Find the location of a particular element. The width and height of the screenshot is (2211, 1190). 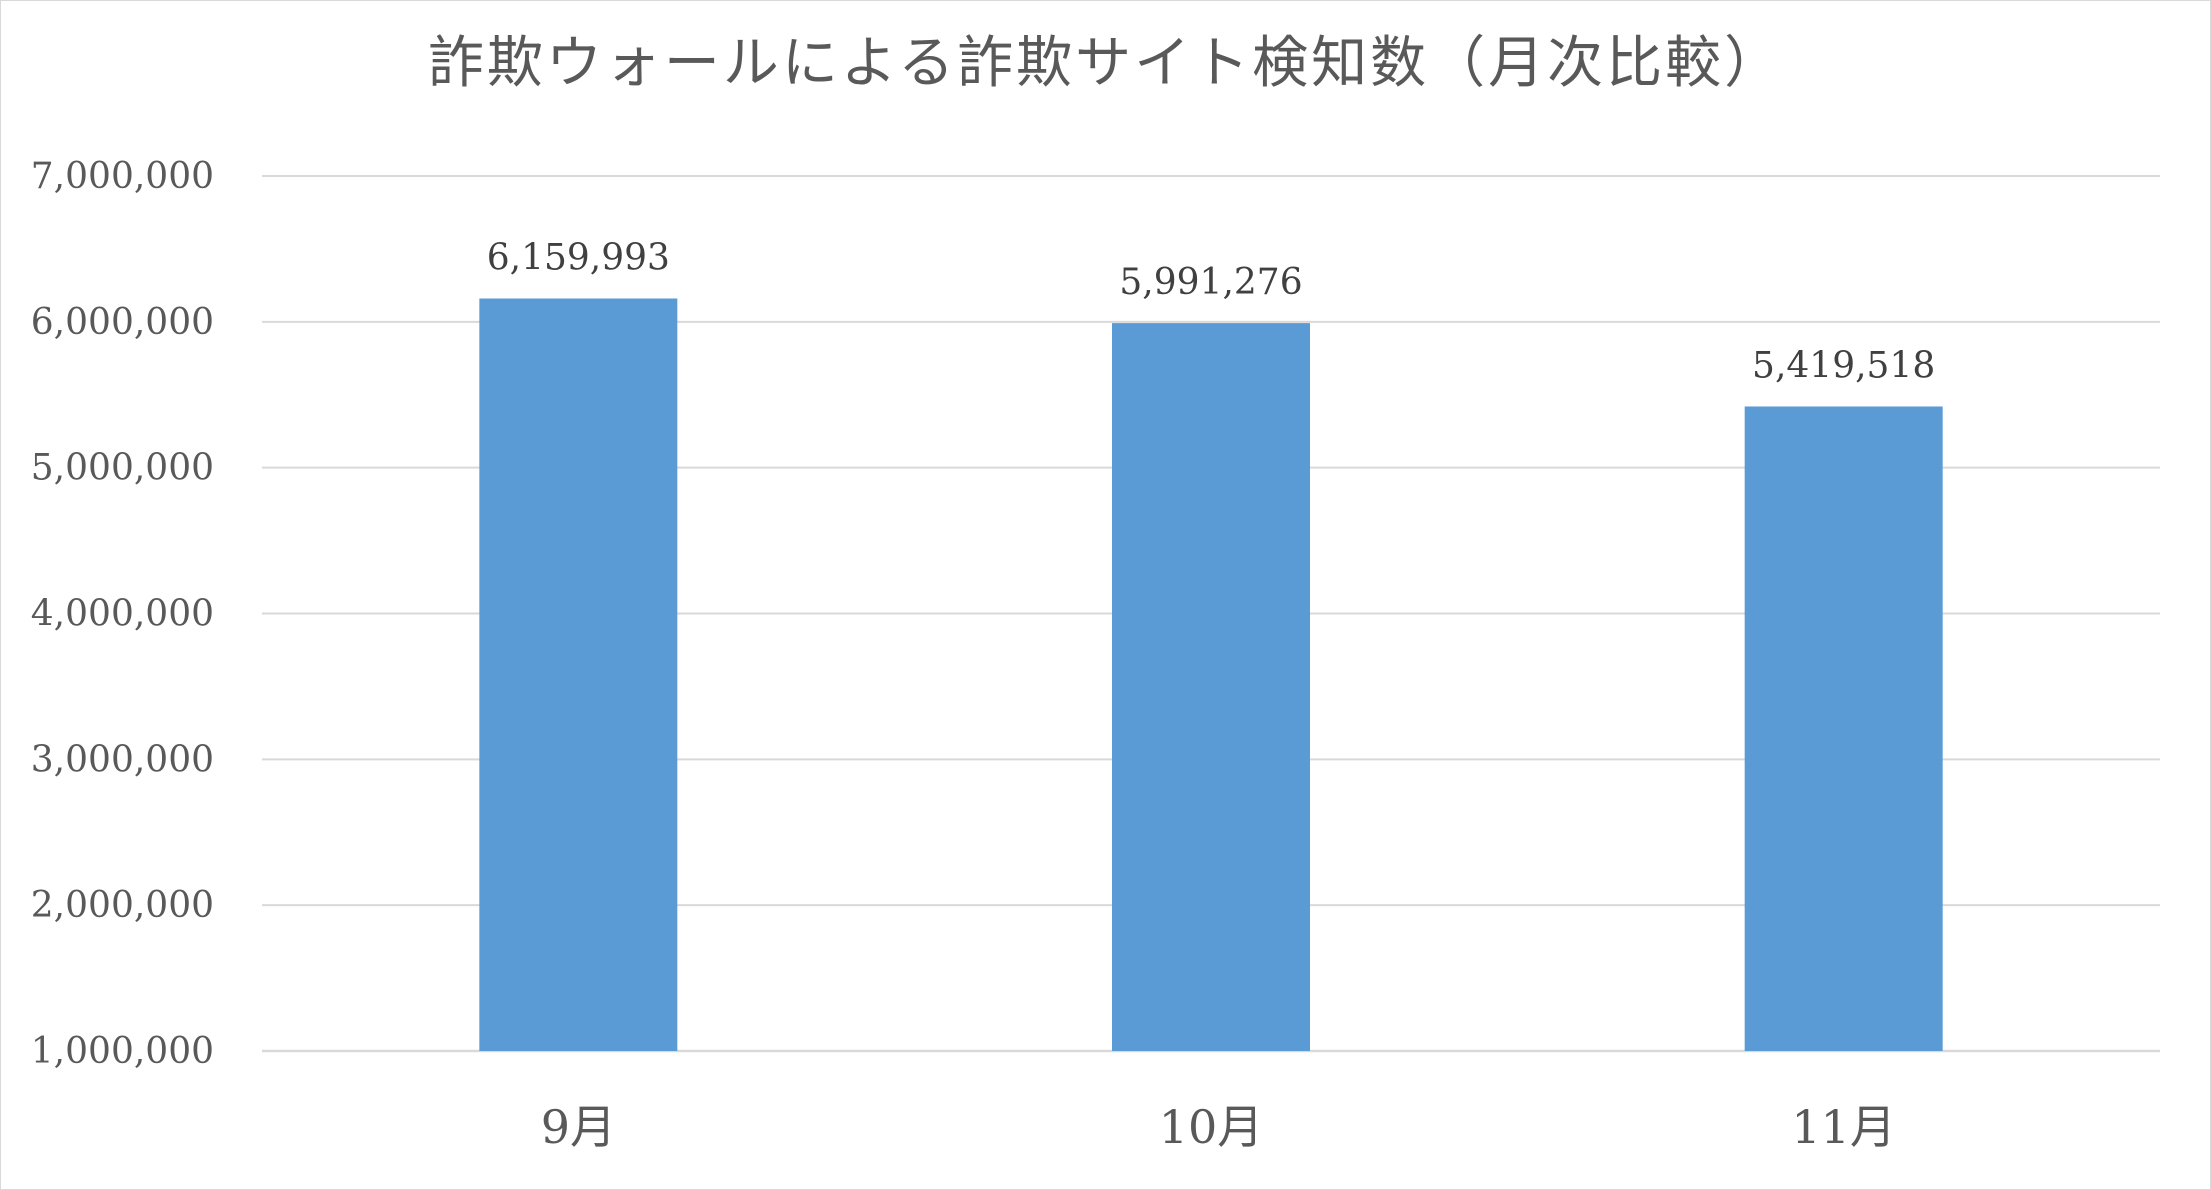

y-tick-label: 4,000,000 is located at coordinates (122, 614).